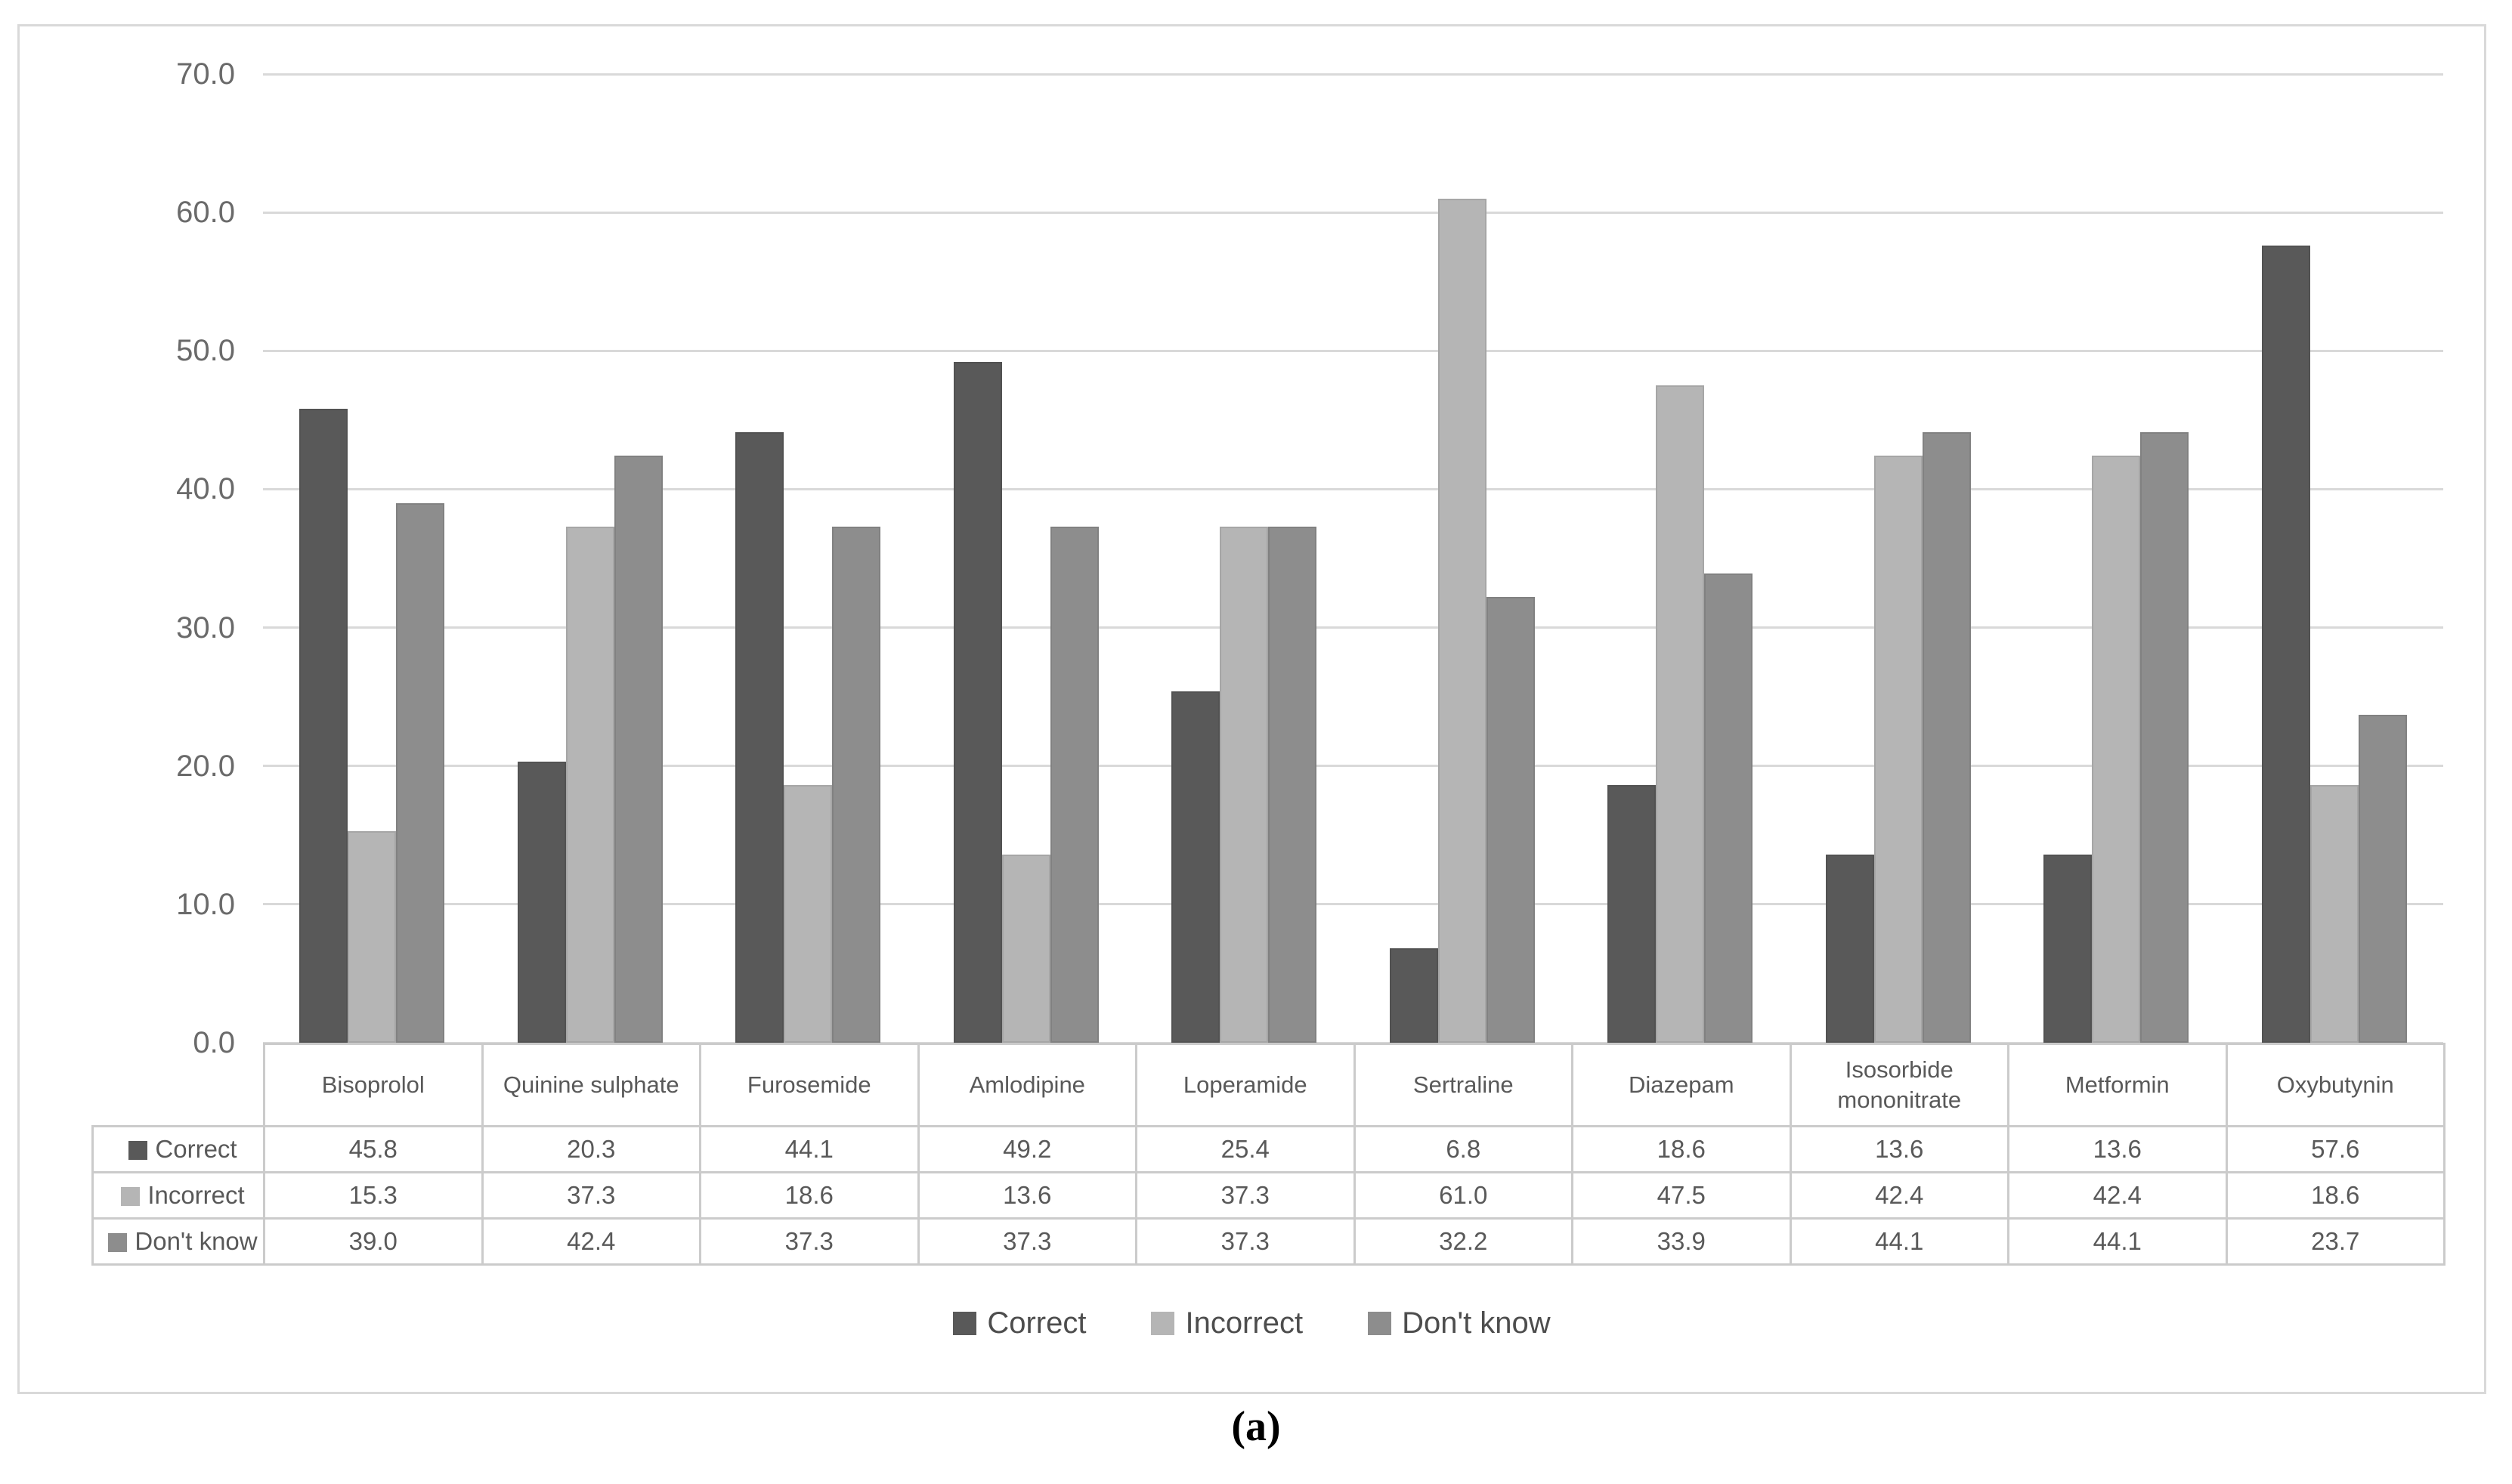 This screenshot has width=2512, height=1484. I want to click on table-value-correct-furosemide: 44.1, so click(809, 1149).